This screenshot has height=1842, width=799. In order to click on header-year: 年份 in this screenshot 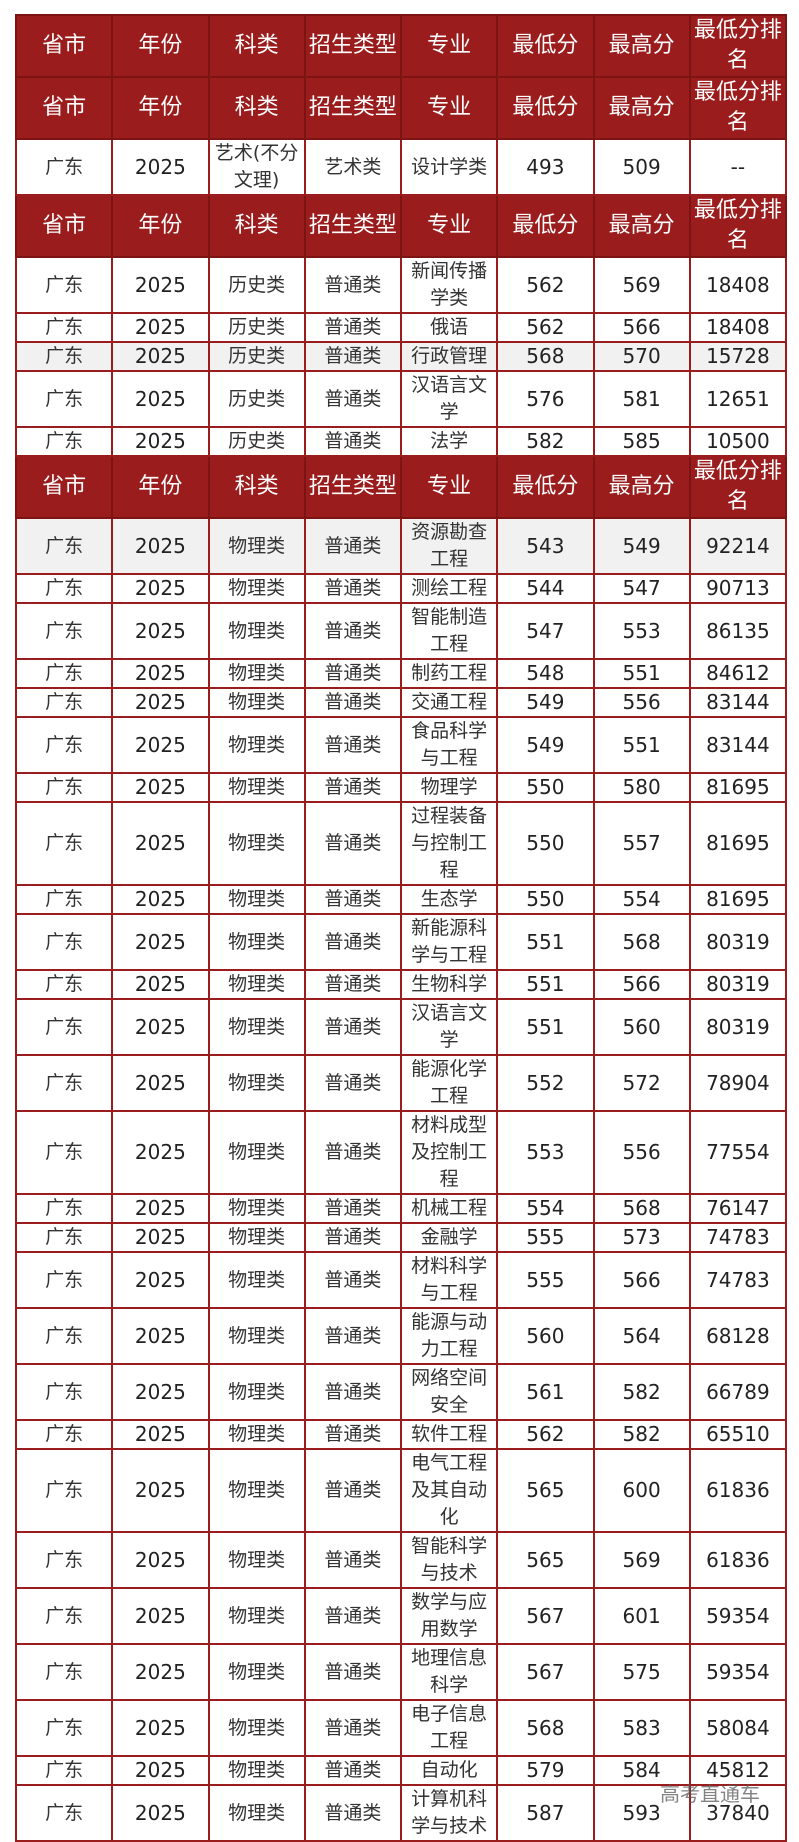, I will do `click(160, 108)`.